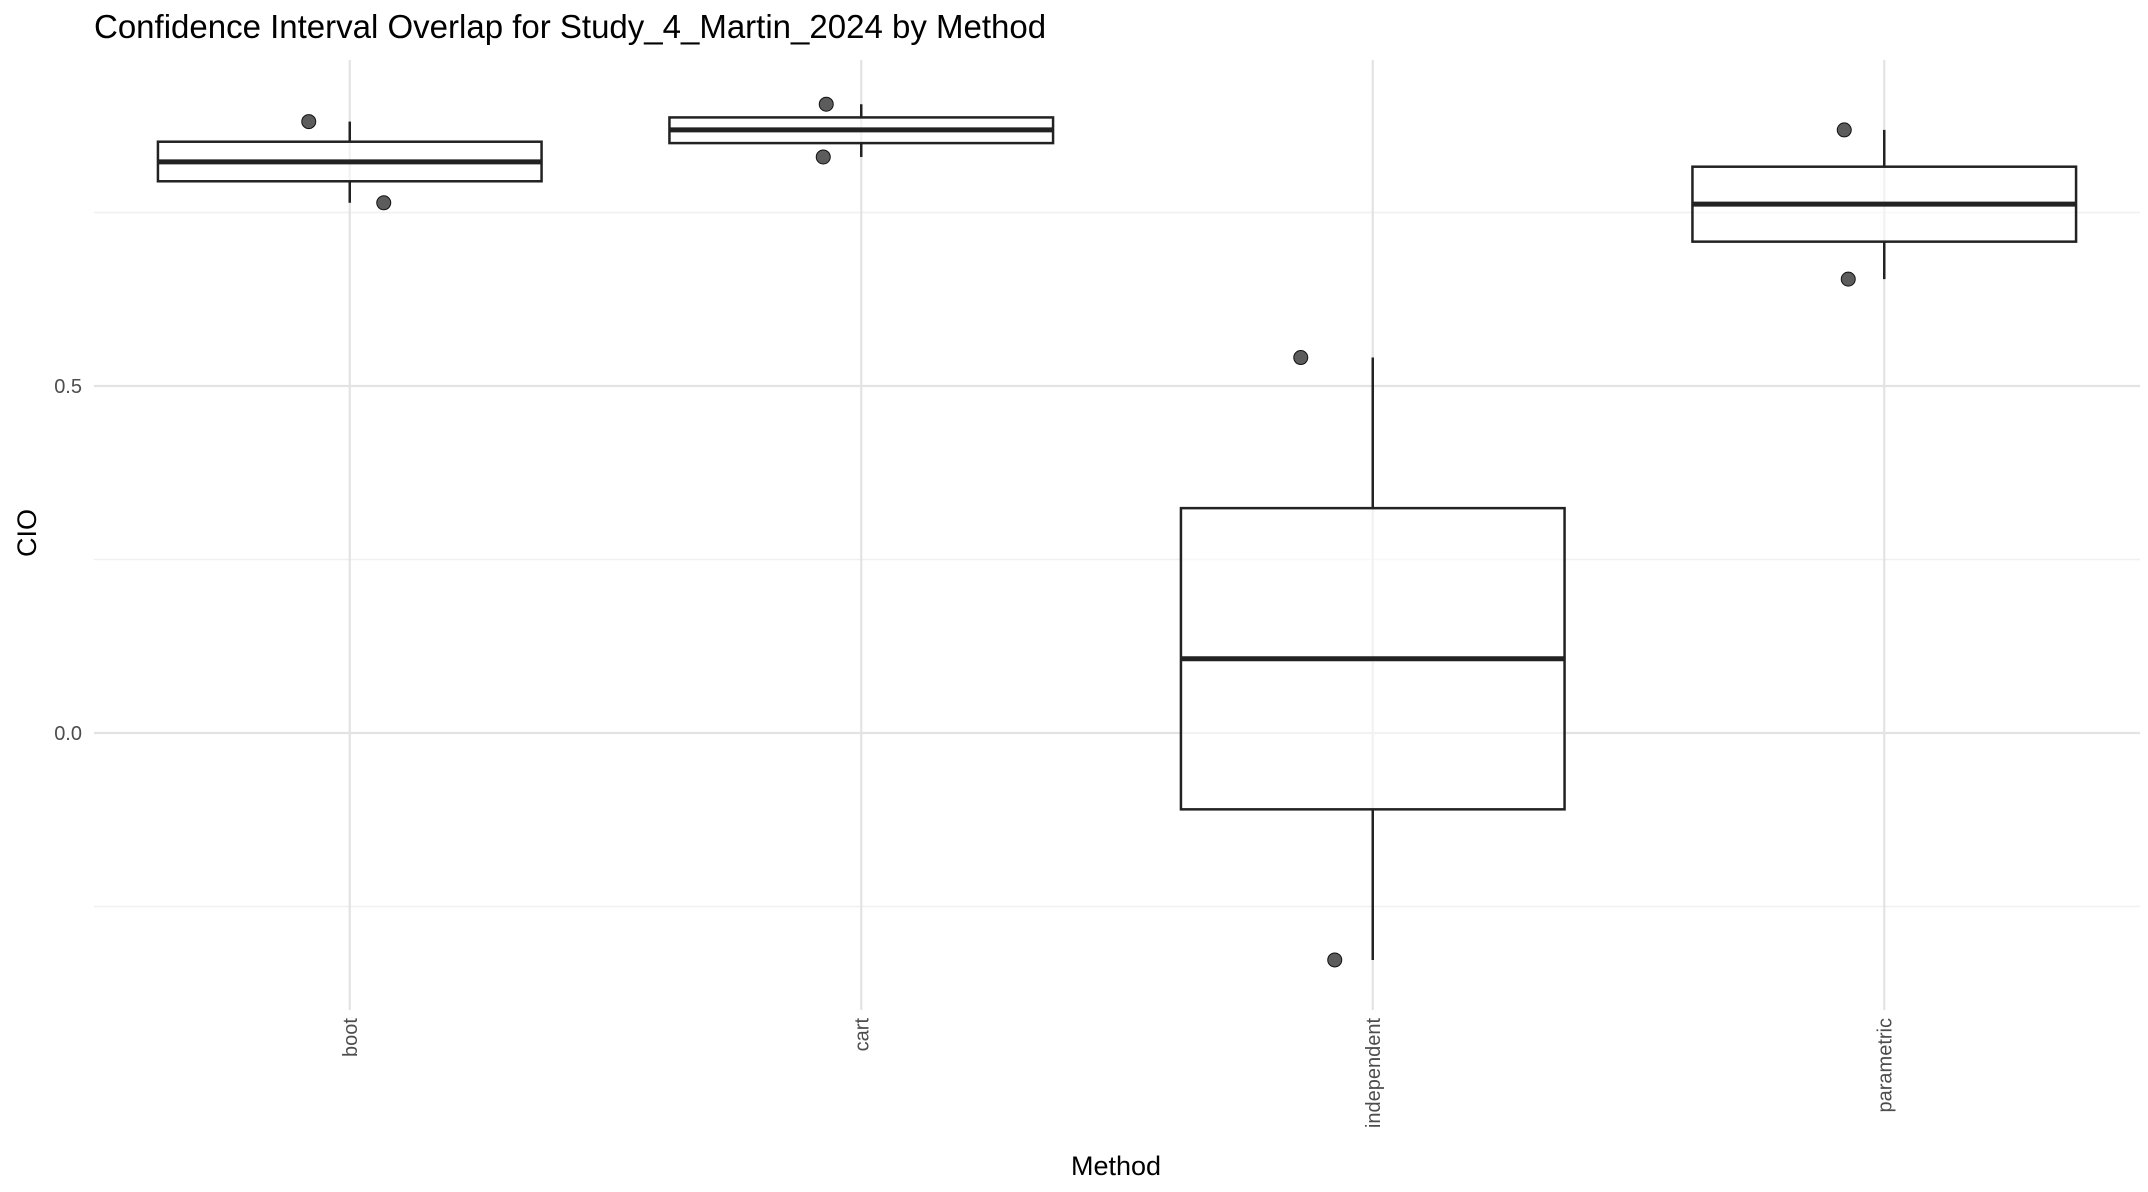 This screenshot has width=2148, height=1192. What do you see at coordinates (349, 162) in the screenshot?
I see `box-boot` at bounding box center [349, 162].